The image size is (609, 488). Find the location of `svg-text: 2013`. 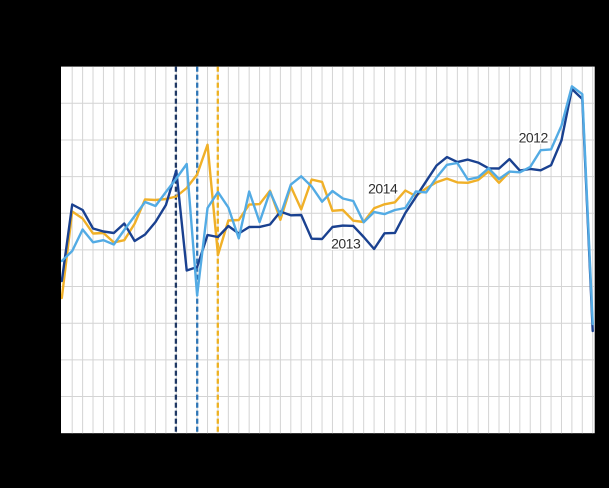

svg-text: 2013 is located at coordinates (346, 243).